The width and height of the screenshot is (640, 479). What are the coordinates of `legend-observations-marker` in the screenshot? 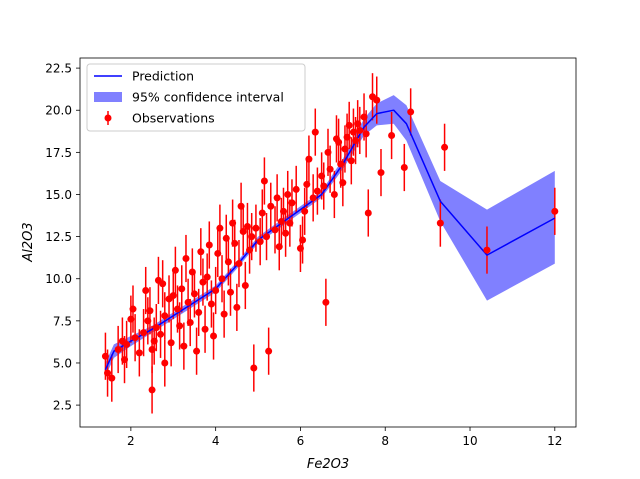 It's located at (108, 118).